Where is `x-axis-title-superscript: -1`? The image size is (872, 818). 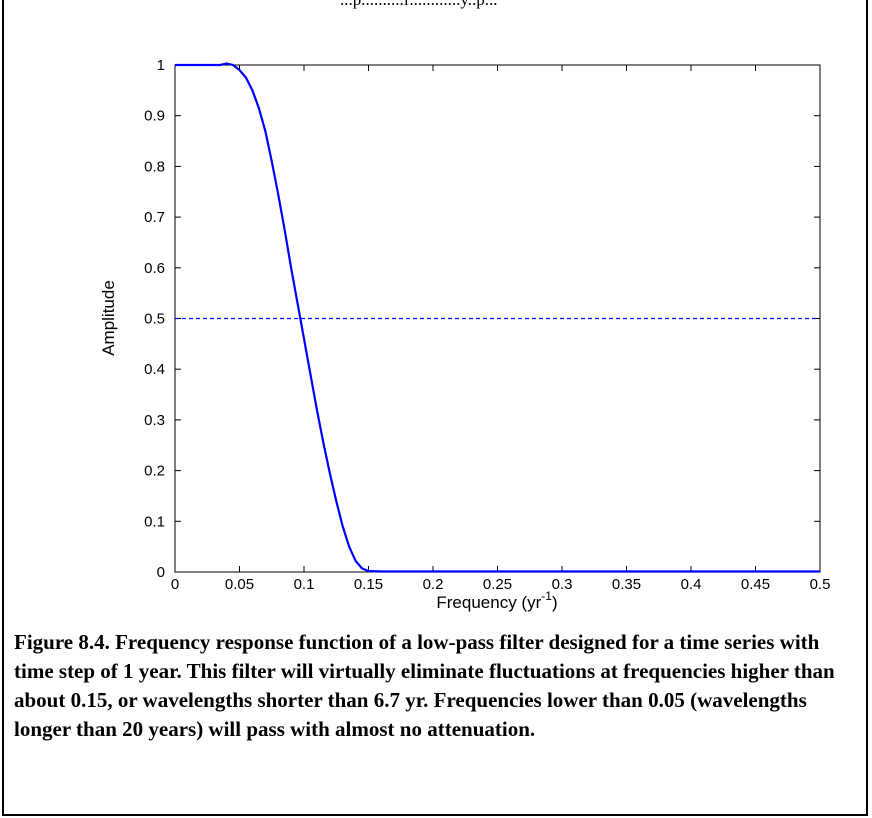
x-axis-title-superscript: -1 is located at coordinates (546, 596).